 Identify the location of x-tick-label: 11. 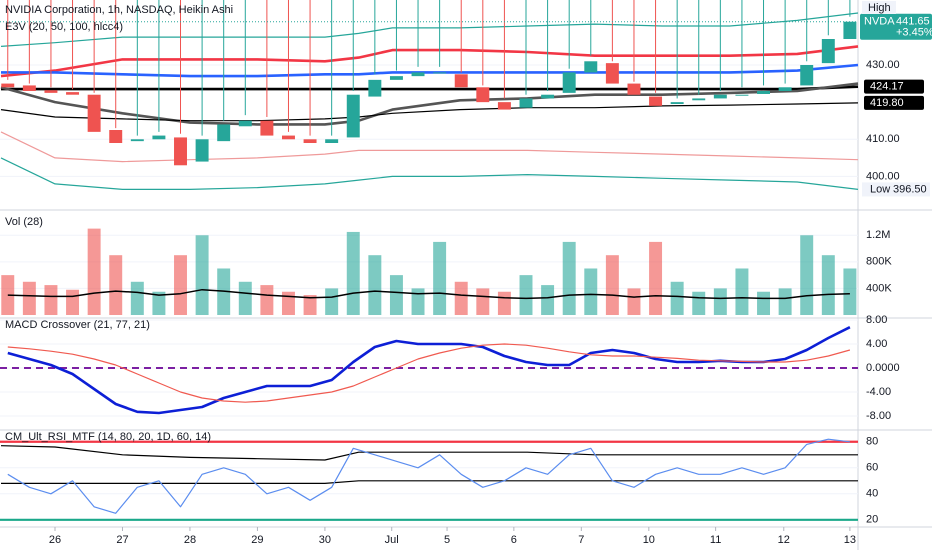
(715, 540).